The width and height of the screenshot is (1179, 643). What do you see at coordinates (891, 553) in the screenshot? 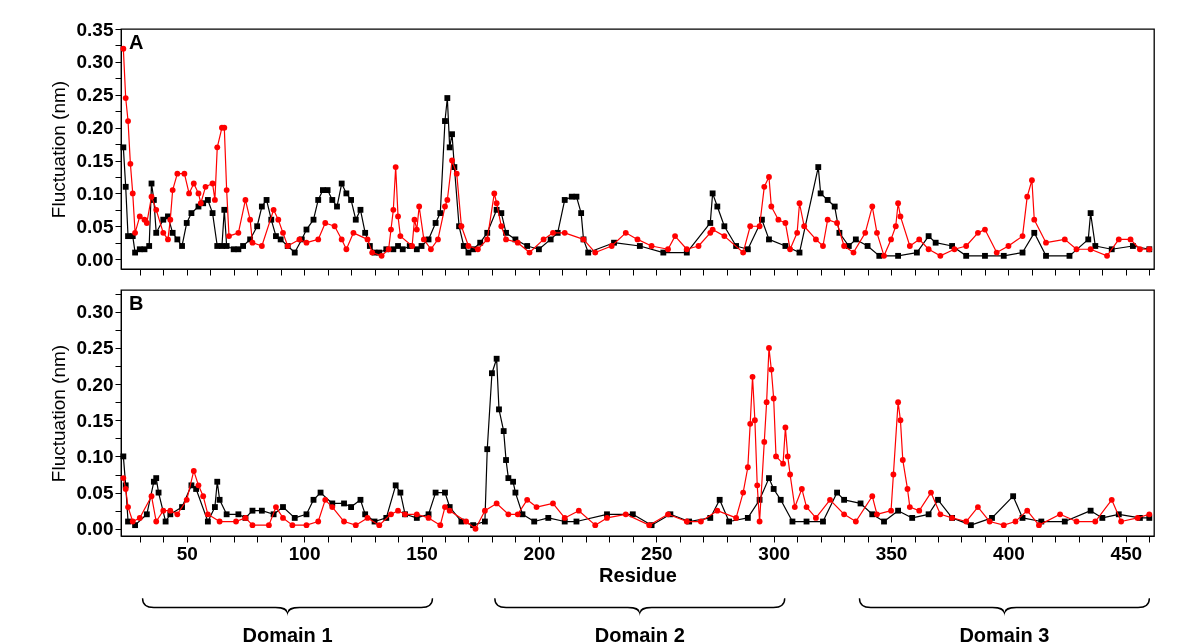
I see `x-tick-label: 350` at bounding box center [891, 553].